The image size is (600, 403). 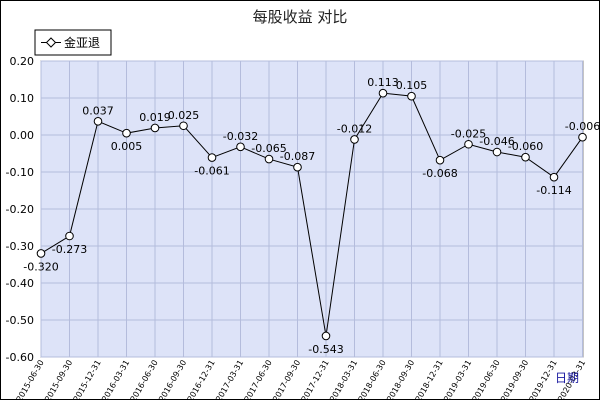 What do you see at coordinates (172, 379) in the screenshot?
I see `x-tick-label: 2016-09-30` at bounding box center [172, 379].